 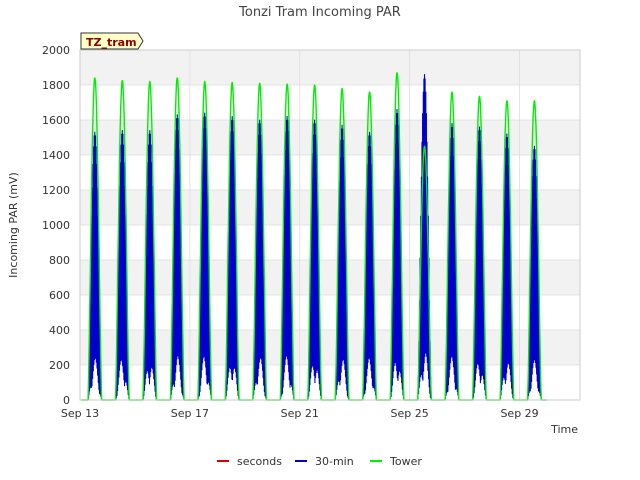 What do you see at coordinates (59, 365) in the screenshot?
I see `y-tick-label: 200` at bounding box center [59, 365].